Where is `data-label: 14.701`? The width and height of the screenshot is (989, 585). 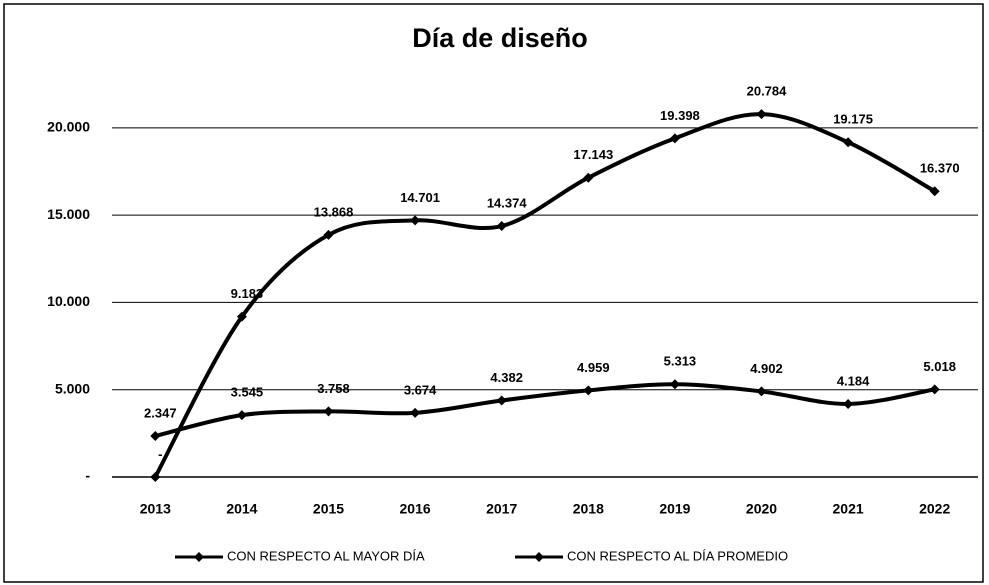 data-label: 14.701 is located at coordinates (420, 197).